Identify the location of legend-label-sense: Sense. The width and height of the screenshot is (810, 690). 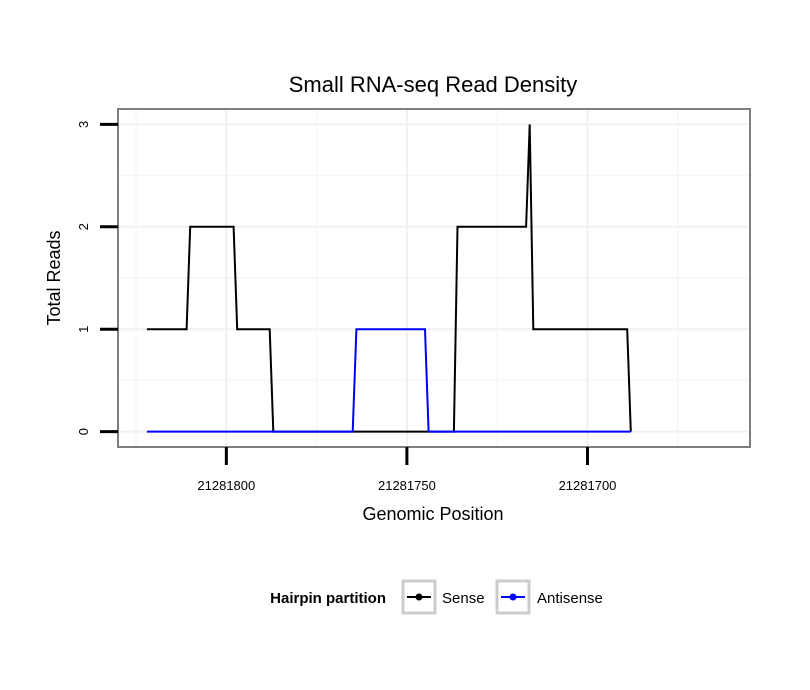
(463, 598).